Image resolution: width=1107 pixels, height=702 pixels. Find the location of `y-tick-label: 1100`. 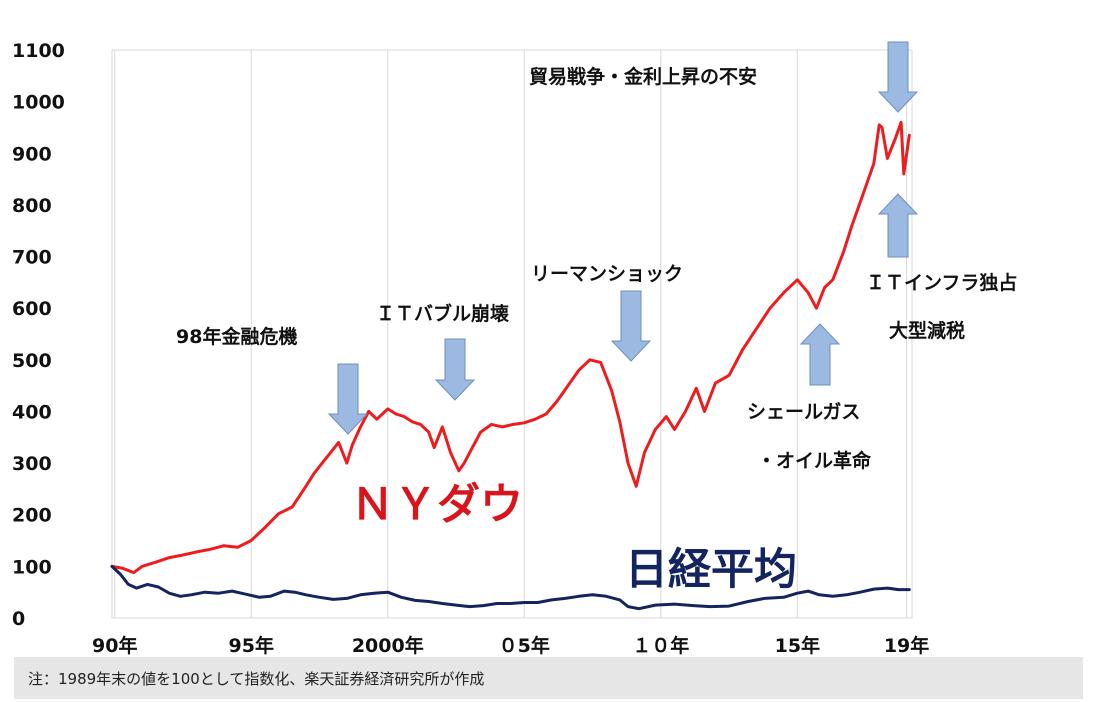

y-tick-label: 1100 is located at coordinates (38, 51).